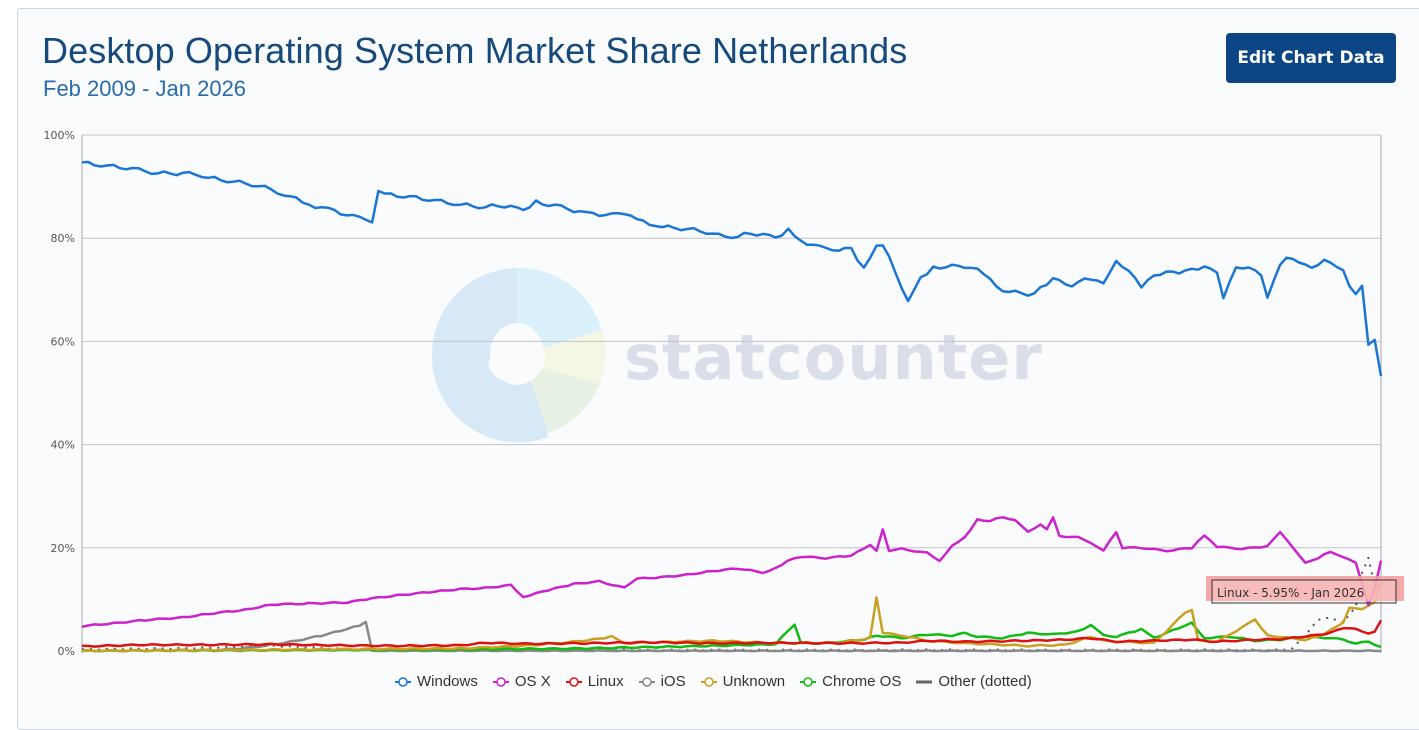  What do you see at coordinates (862, 681) in the screenshot?
I see `legend-label: Chrome OS` at bounding box center [862, 681].